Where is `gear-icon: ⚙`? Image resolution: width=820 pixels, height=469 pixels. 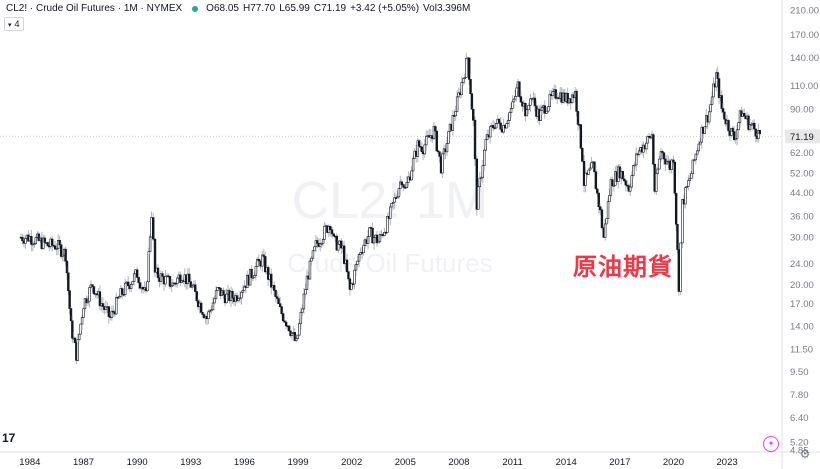
gear-icon: ⚙ is located at coordinates (805, 454).